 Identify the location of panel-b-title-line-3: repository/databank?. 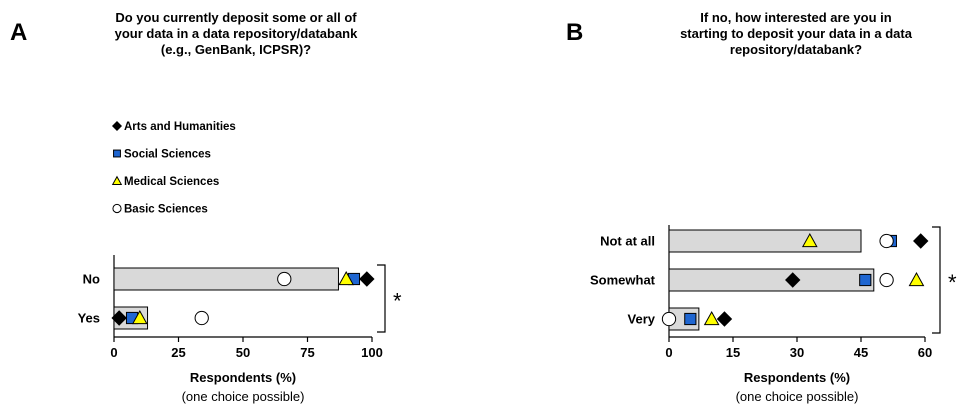
(796, 49).